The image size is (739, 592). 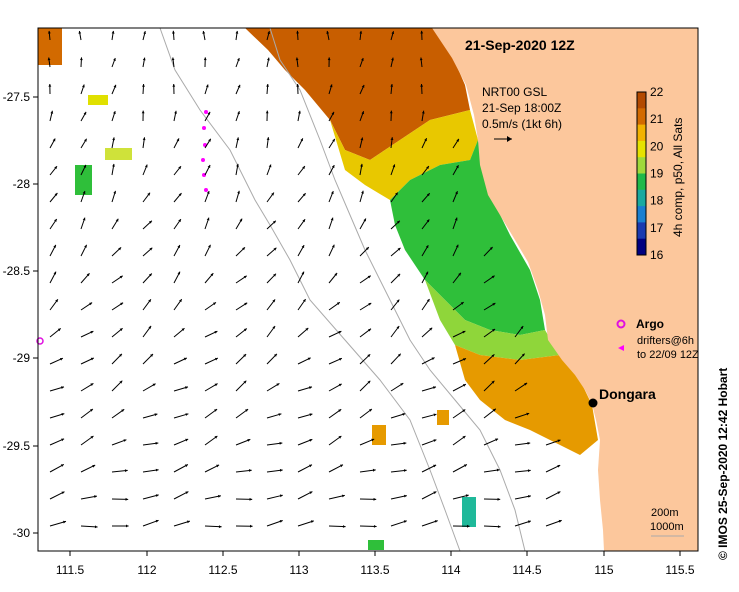 I want to click on x-tick-label: 113.5, so click(x=374, y=570).